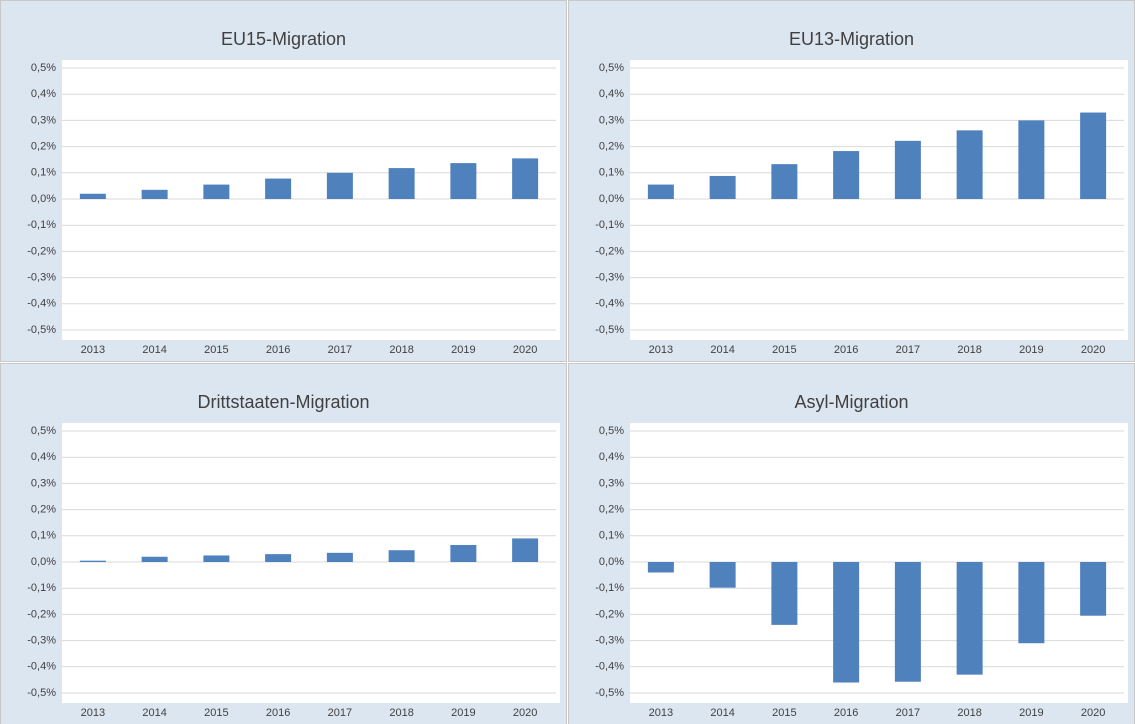 The width and height of the screenshot is (1135, 724). What do you see at coordinates (283, 39) in the screenshot?
I see `chart-title: EU15-Migration` at bounding box center [283, 39].